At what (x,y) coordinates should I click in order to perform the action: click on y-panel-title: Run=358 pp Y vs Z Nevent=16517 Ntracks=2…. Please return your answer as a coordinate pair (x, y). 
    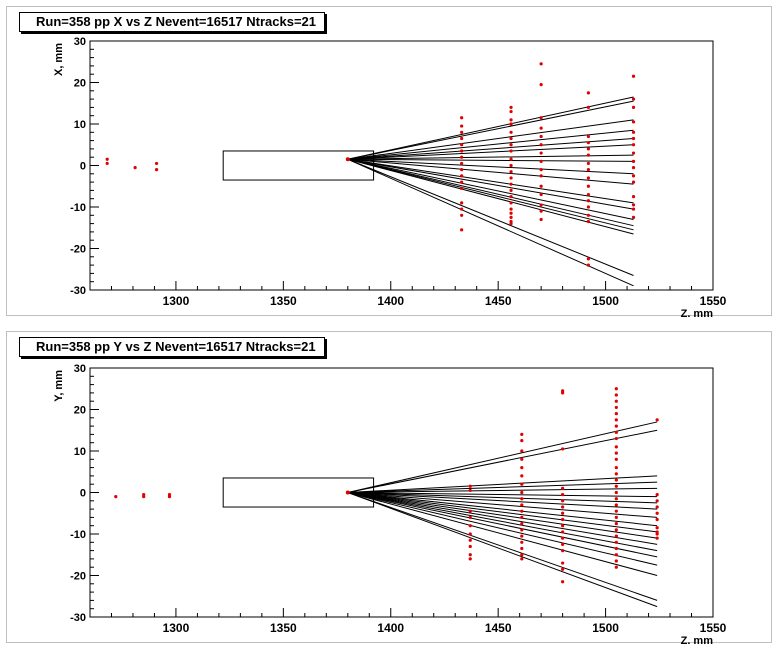
    Looking at the image, I should click on (172, 347).